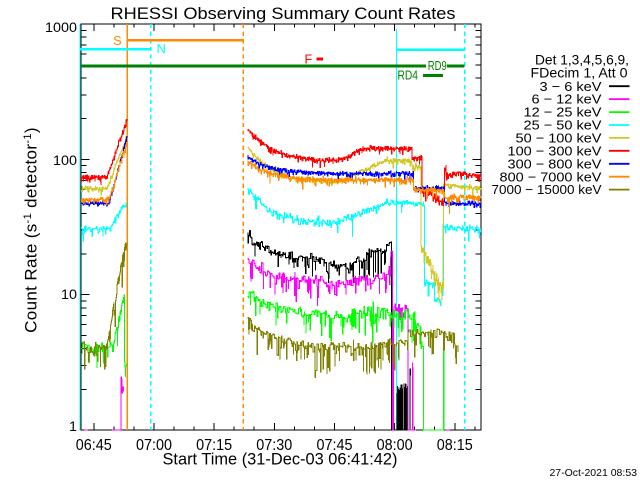  What do you see at coordinates (117, 40) in the screenshot?
I see `svg-text: S` at bounding box center [117, 40].